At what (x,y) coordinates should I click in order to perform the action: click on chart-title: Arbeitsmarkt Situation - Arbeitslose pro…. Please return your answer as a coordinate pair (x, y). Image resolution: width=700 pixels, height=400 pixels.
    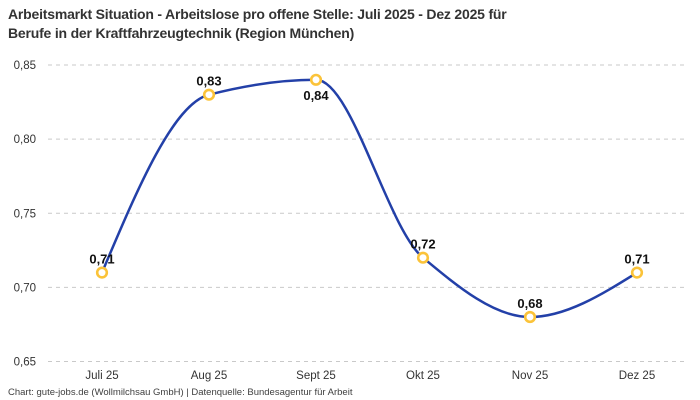
    Looking at the image, I should click on (257, 23).